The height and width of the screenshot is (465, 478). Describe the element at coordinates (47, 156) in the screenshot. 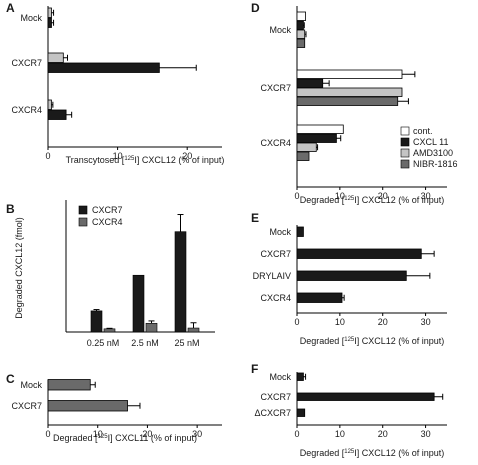

I see `panel-a-x-tick-label: 0` at that location.